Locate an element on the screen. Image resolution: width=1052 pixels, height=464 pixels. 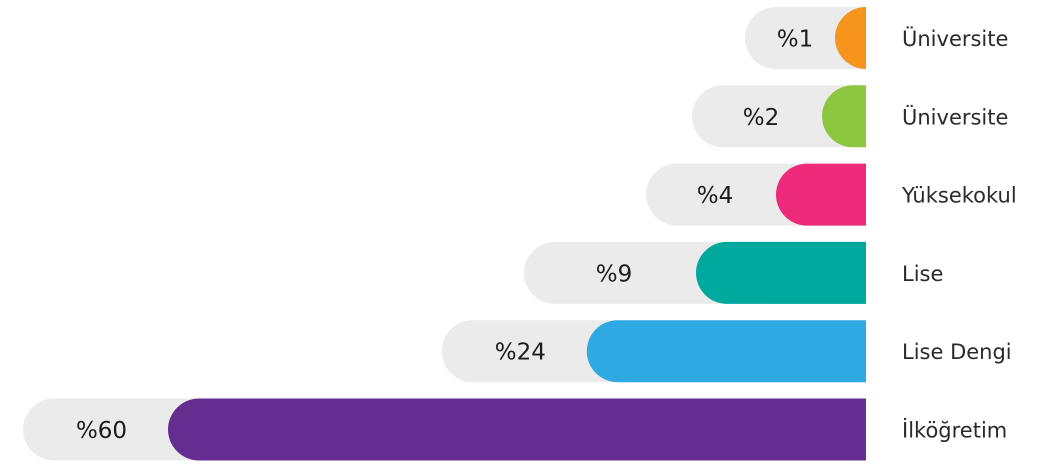
value-label: %9 is located at coordinates (614, 274).